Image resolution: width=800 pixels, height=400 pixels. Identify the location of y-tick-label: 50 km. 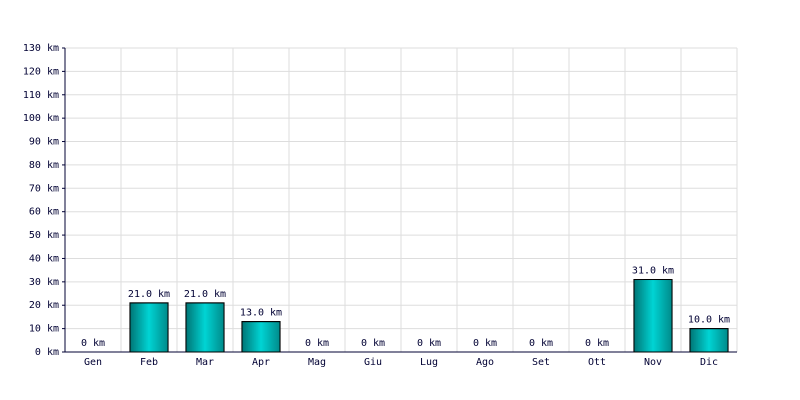
(44, 235).